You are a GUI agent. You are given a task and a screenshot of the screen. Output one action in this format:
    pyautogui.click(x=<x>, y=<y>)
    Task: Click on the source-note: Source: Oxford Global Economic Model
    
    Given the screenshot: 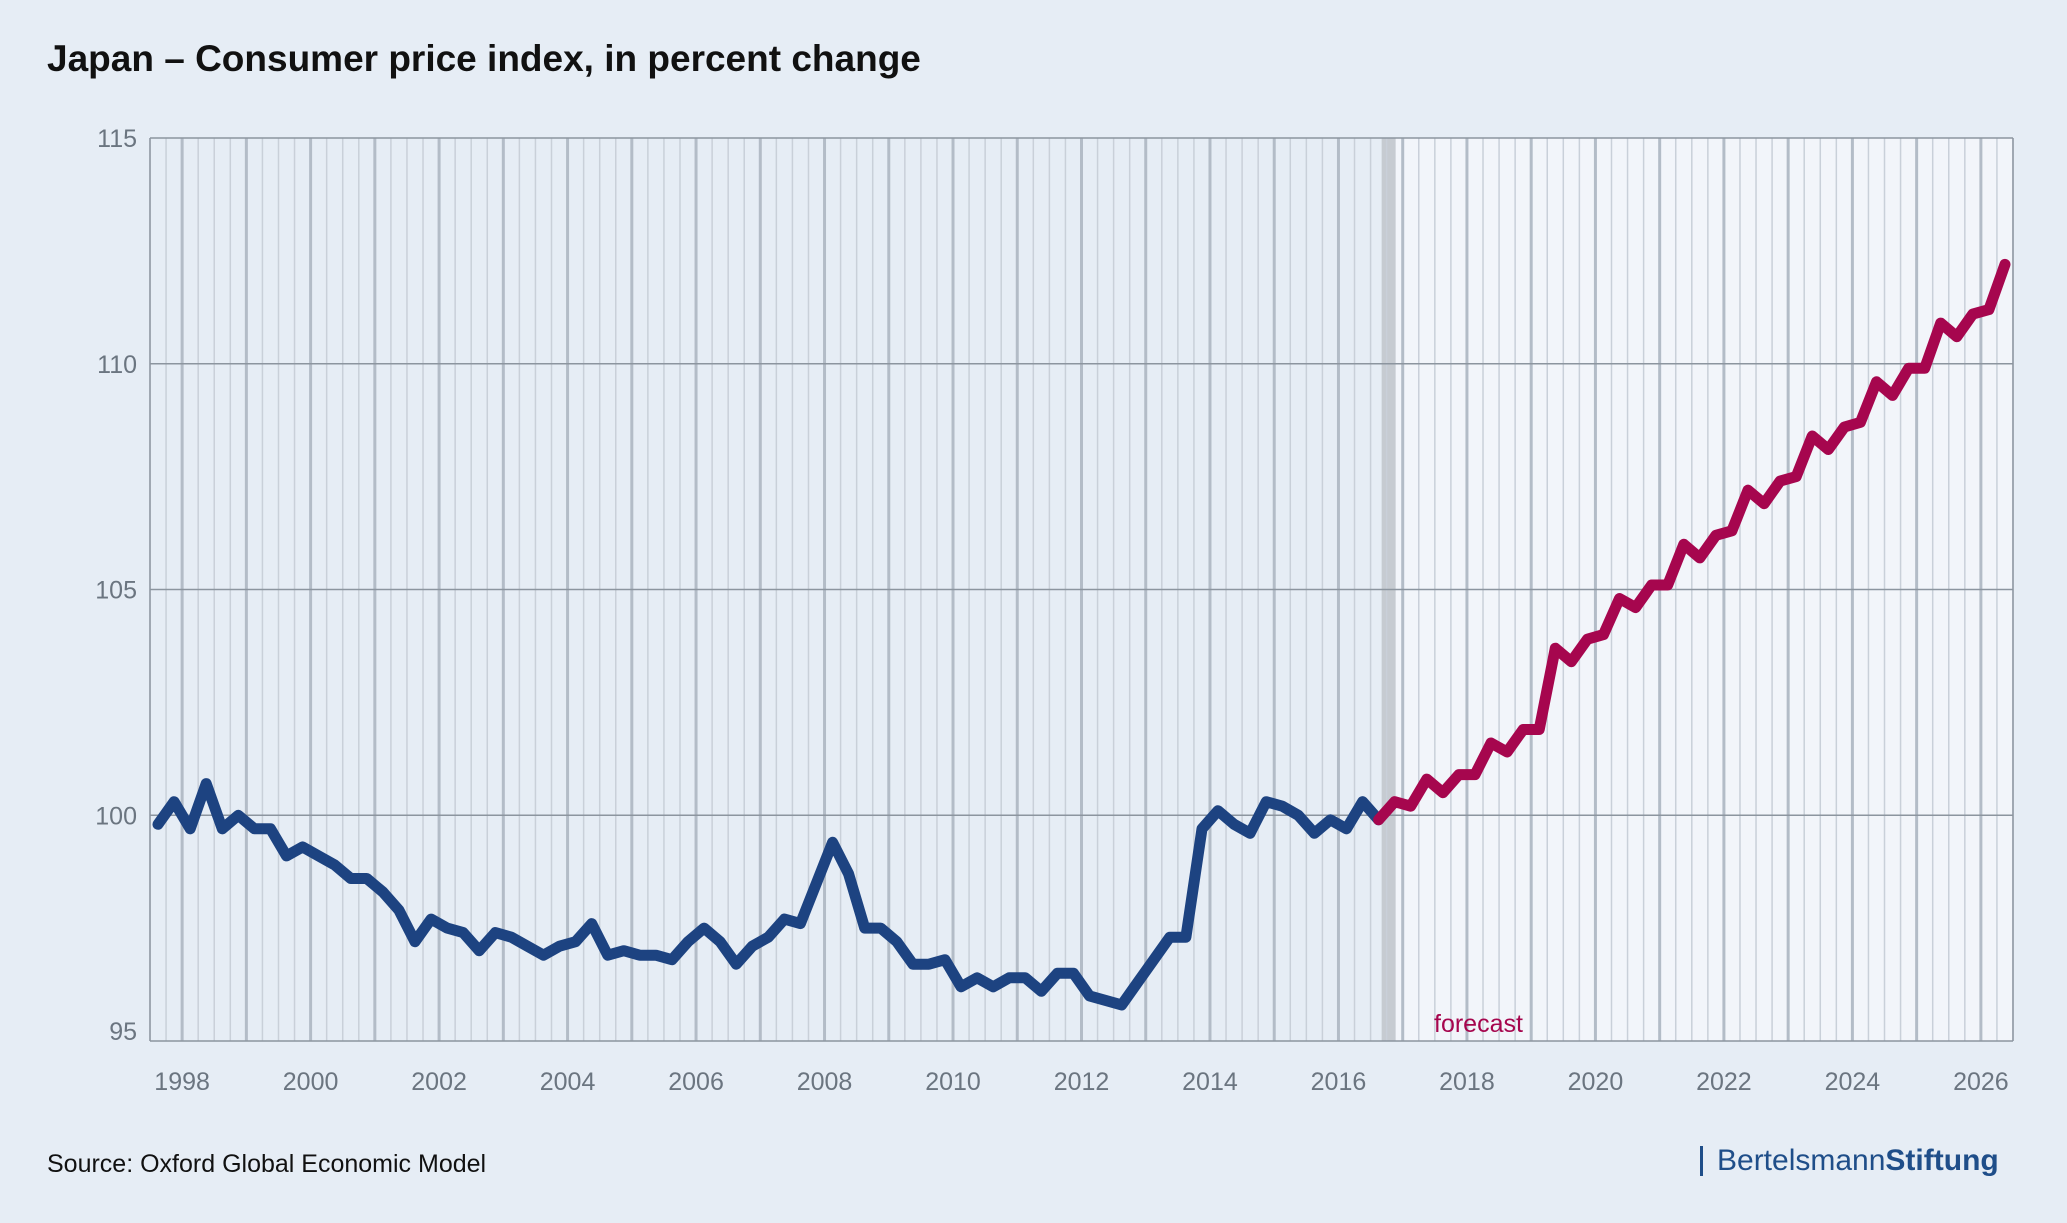 What is the action you would take?
    pyautogui.click(x=267, y=1164)
    